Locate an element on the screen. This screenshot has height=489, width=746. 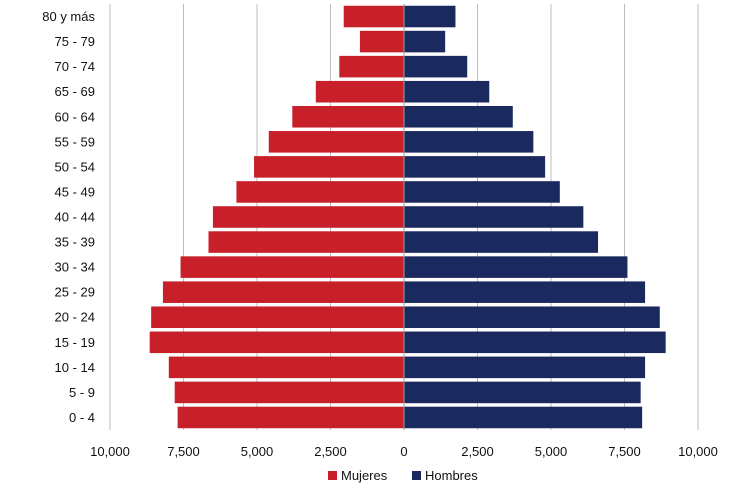
x-tick-label: 0 is located at coordinates (403, 451).